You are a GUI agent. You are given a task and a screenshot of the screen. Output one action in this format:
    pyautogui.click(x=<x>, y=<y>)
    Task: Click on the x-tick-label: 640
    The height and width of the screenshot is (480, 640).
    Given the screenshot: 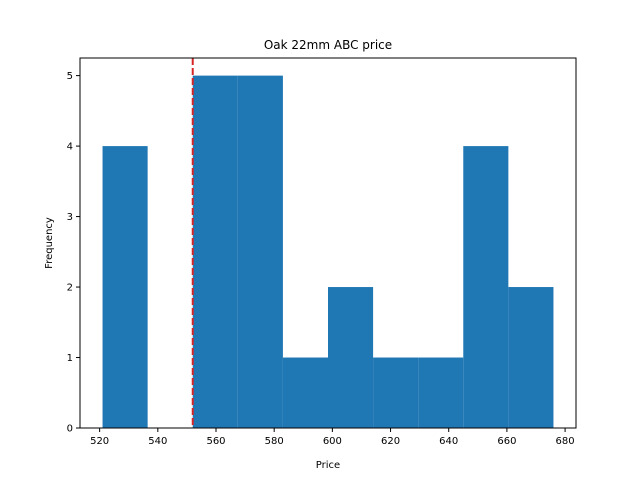 What is the action you would take?
    pyautogui.click(x=448, y=441)
    